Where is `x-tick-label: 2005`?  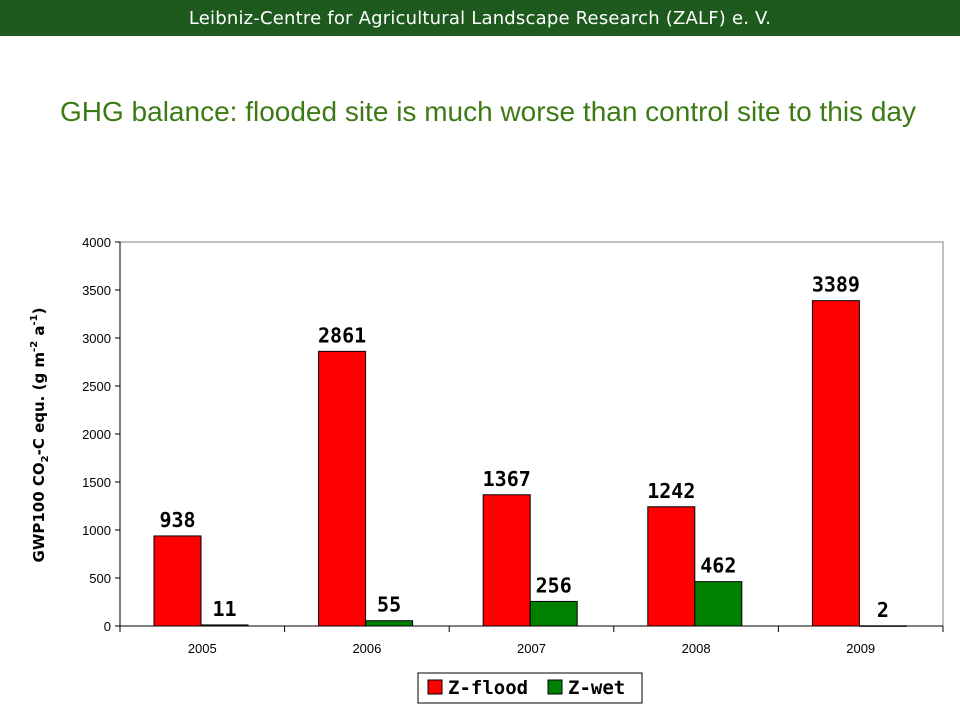
x-tick-label: 2005 is located at coordinates (202, 648).